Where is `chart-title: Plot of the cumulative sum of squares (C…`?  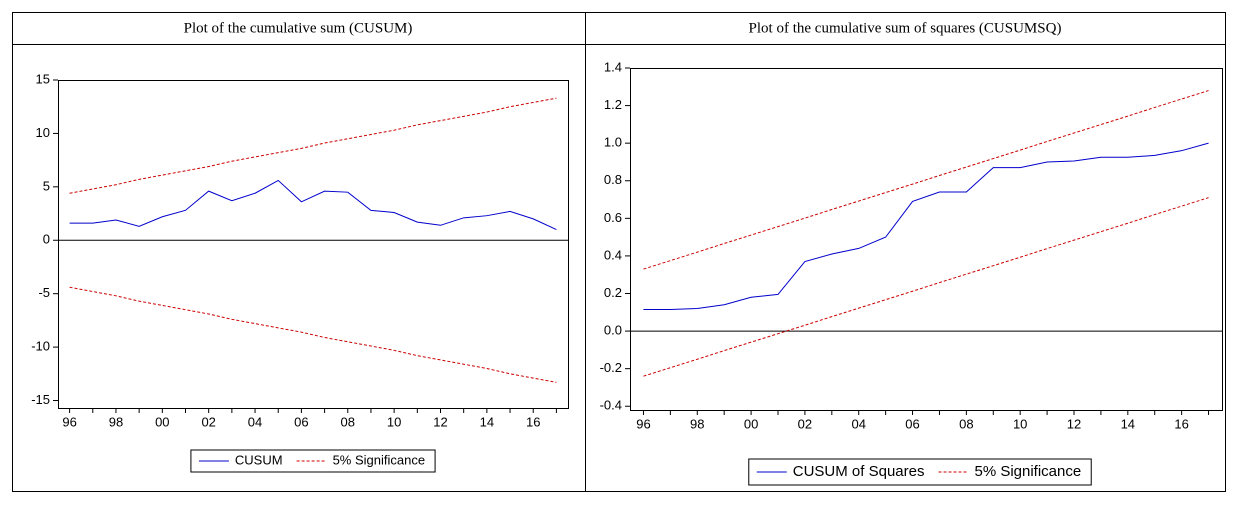
chart-title: Plot of the cumulative sum of squares (C… is located at coordinates (905, 28).